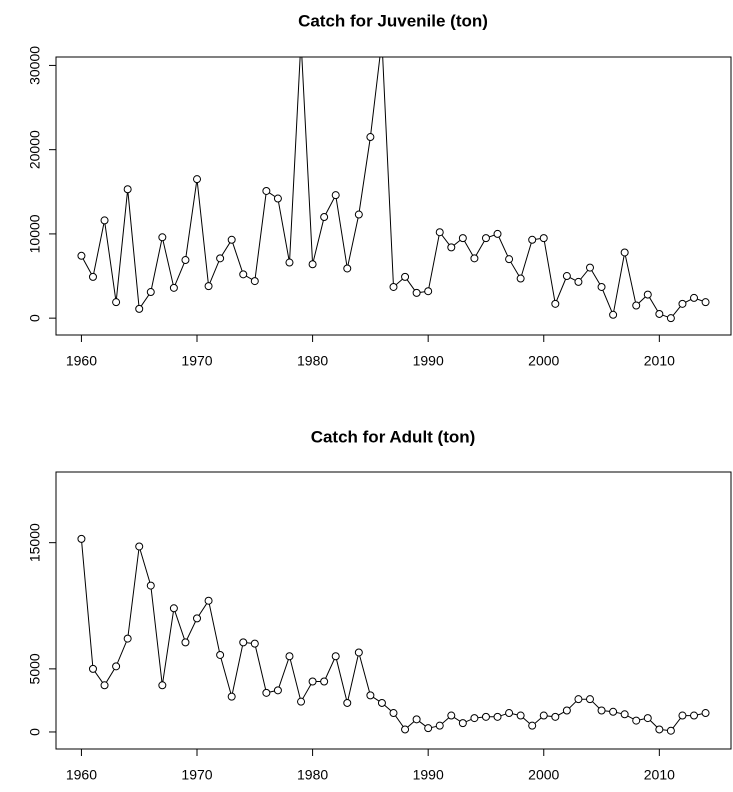 The width and height of the screenshot is (733, 792). I want to click on y-tick-label: 15000, so click(35, 542).